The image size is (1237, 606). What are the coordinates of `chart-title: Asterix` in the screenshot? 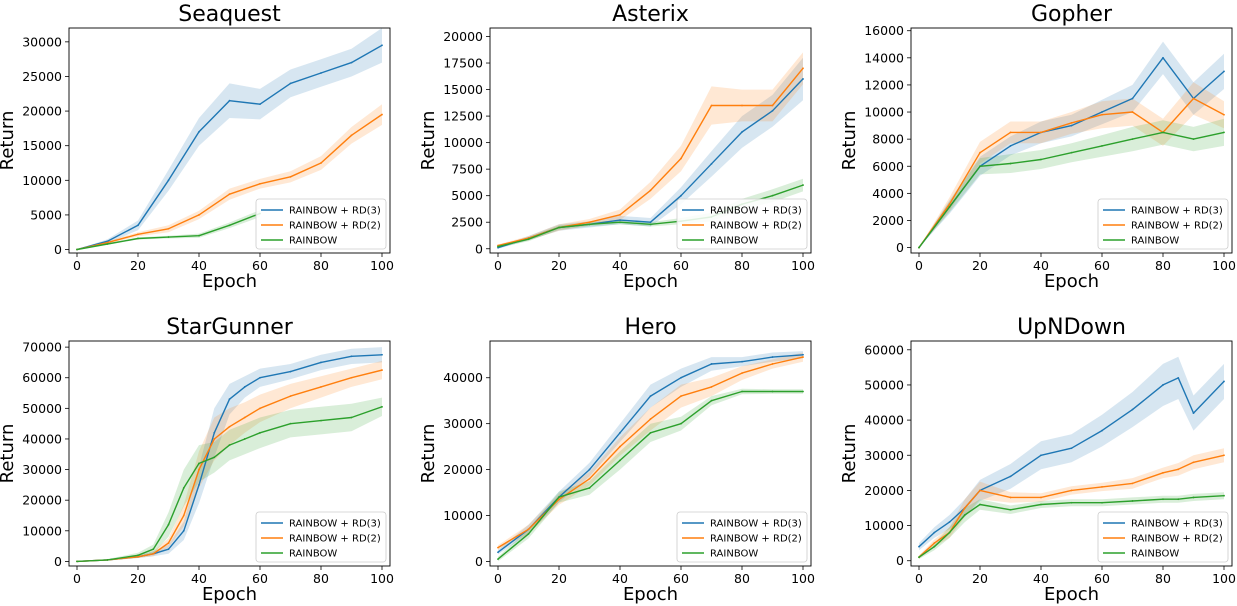 It's located at (650, 14).